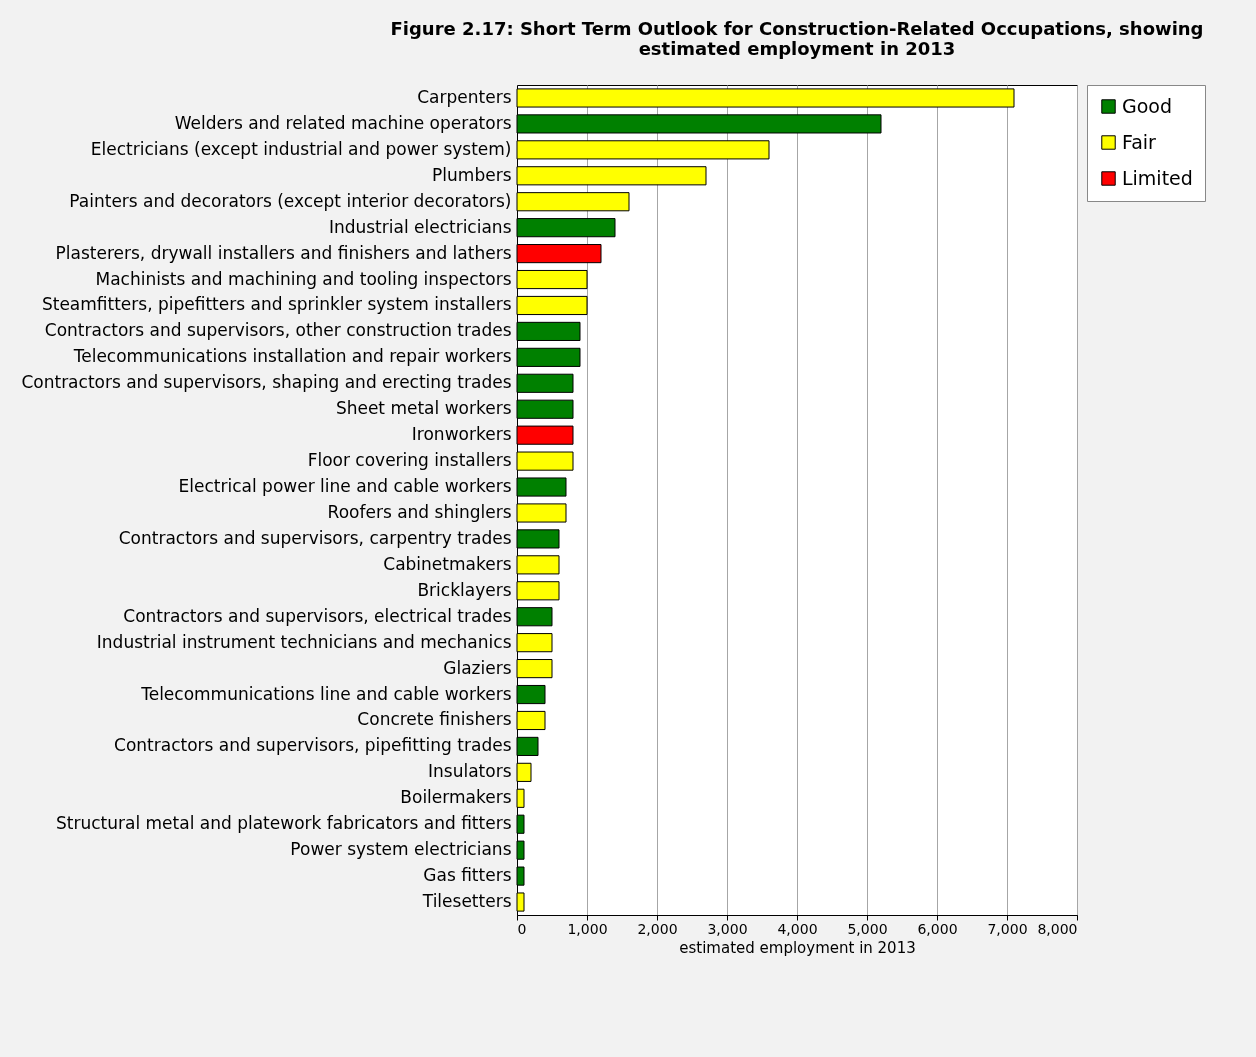 The height and width of the screenshot is (1057, 1256). What do you see at coordinates (464, 589) in the screenshot?
I see `y-tick-label: Bricklayers` at bounding box center [464, 589].